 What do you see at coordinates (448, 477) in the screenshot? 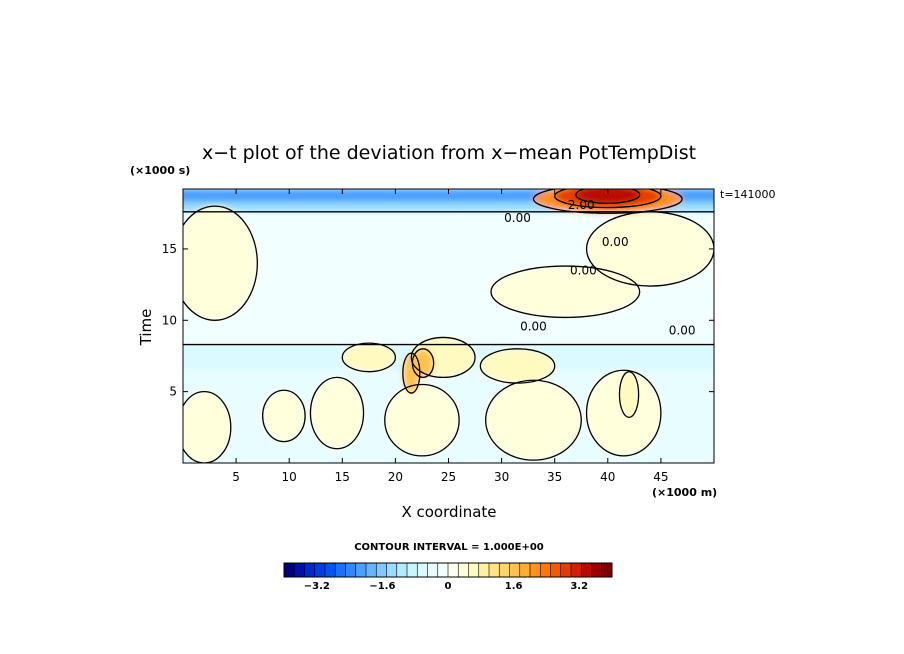
I see `x-tick-label: 25` at bounding box center [448, 477].